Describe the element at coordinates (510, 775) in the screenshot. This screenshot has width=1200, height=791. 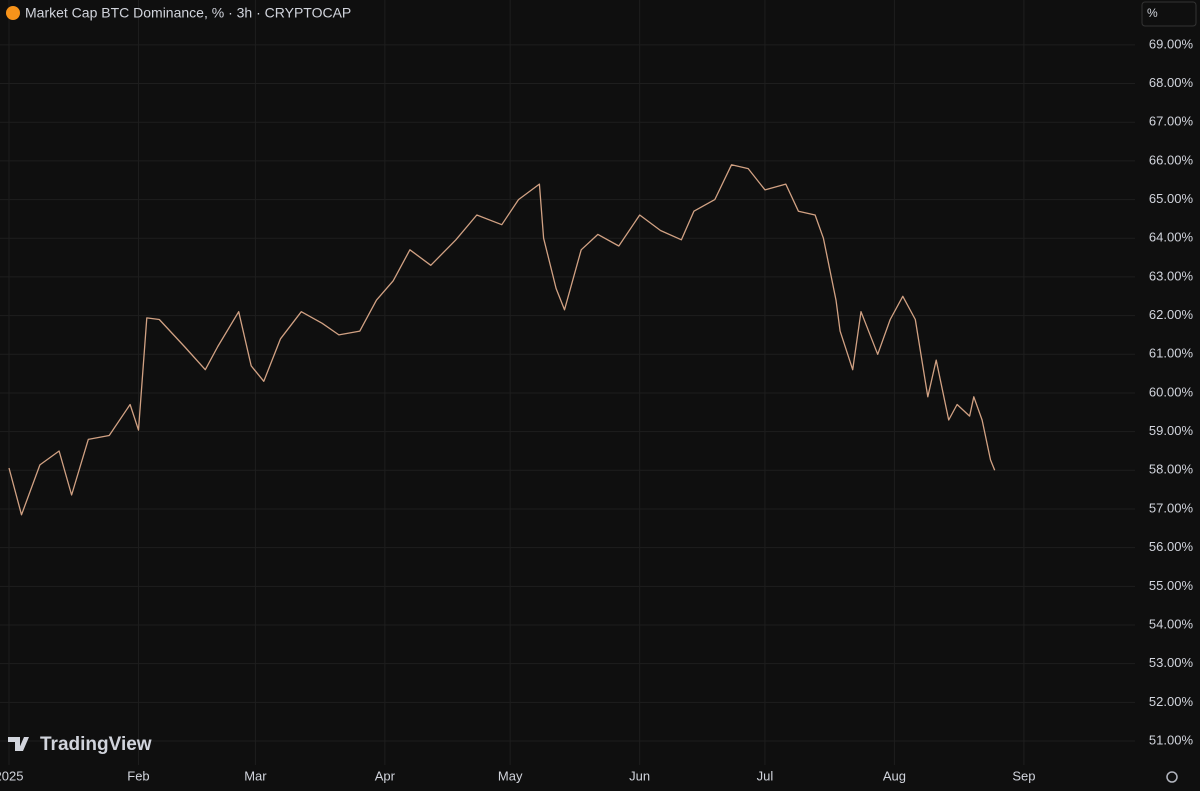
I see `x-tick-label: May` at that location.